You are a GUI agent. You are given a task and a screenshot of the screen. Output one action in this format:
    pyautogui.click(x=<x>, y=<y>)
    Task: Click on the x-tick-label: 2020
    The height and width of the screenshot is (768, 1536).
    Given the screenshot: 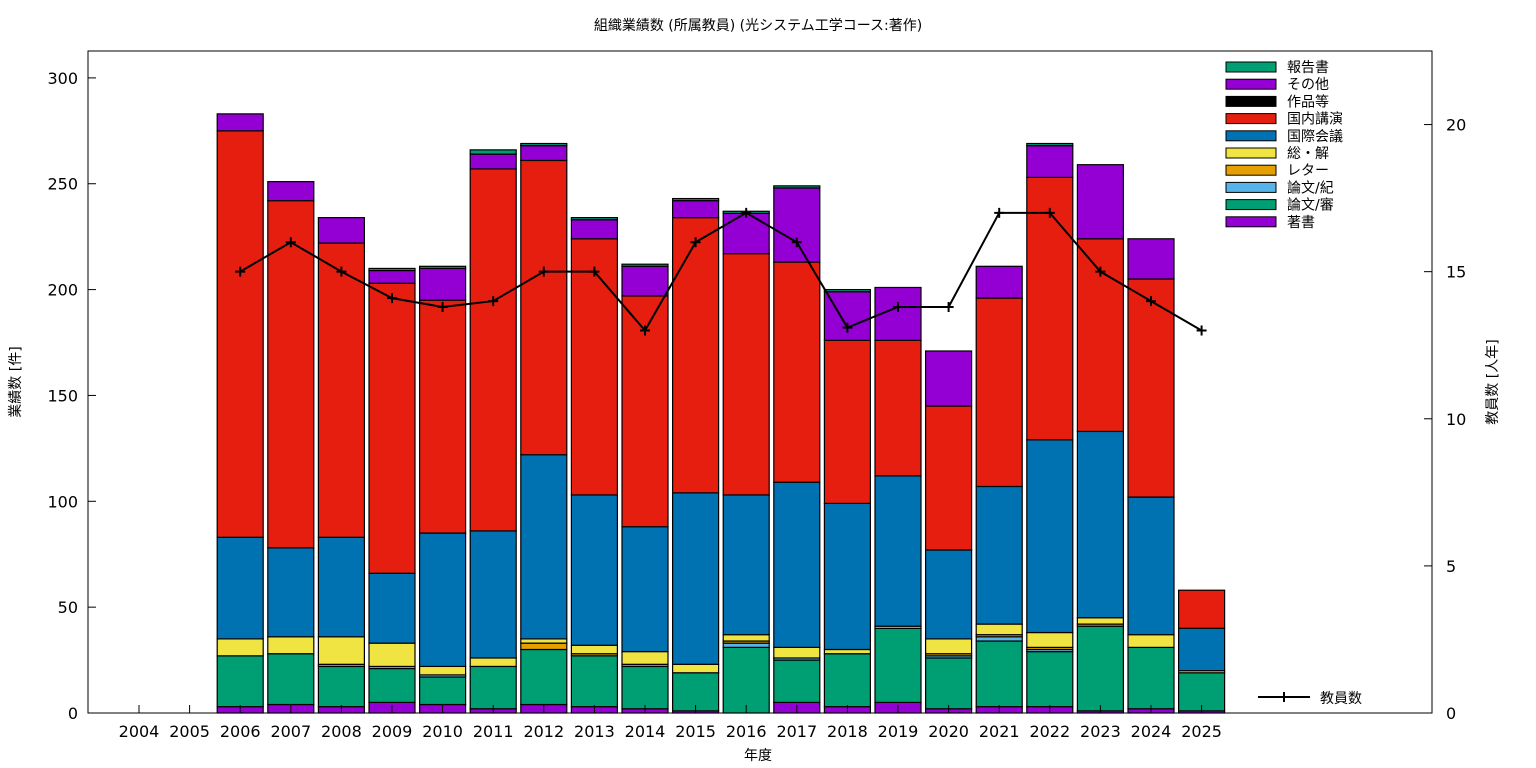 What is the action you would take?
    pyautogui.click(x=948, y=731)
    